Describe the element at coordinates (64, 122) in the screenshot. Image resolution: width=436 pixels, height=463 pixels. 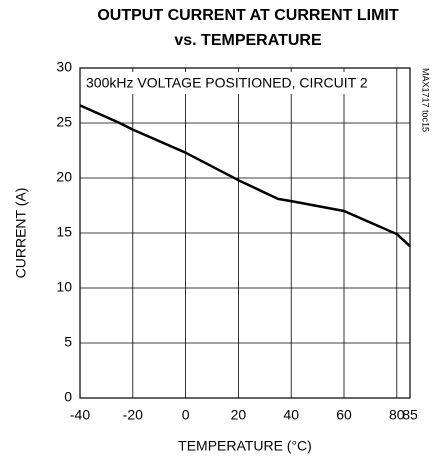
I see `y-tick-label: 25` at that location.